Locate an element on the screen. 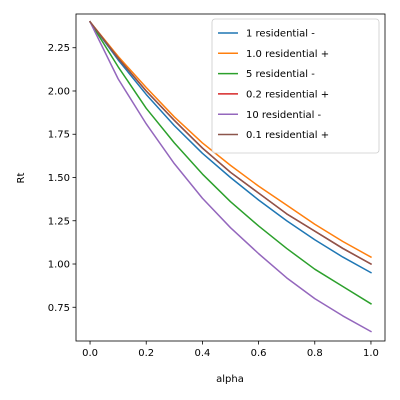 Image resolution: width=400 pixels, height=400 pixels. y-axis-ticks: 0.75 1.00 1.25 1.50 1.75 2.00 2.25 is located at coordinates (62, 178).